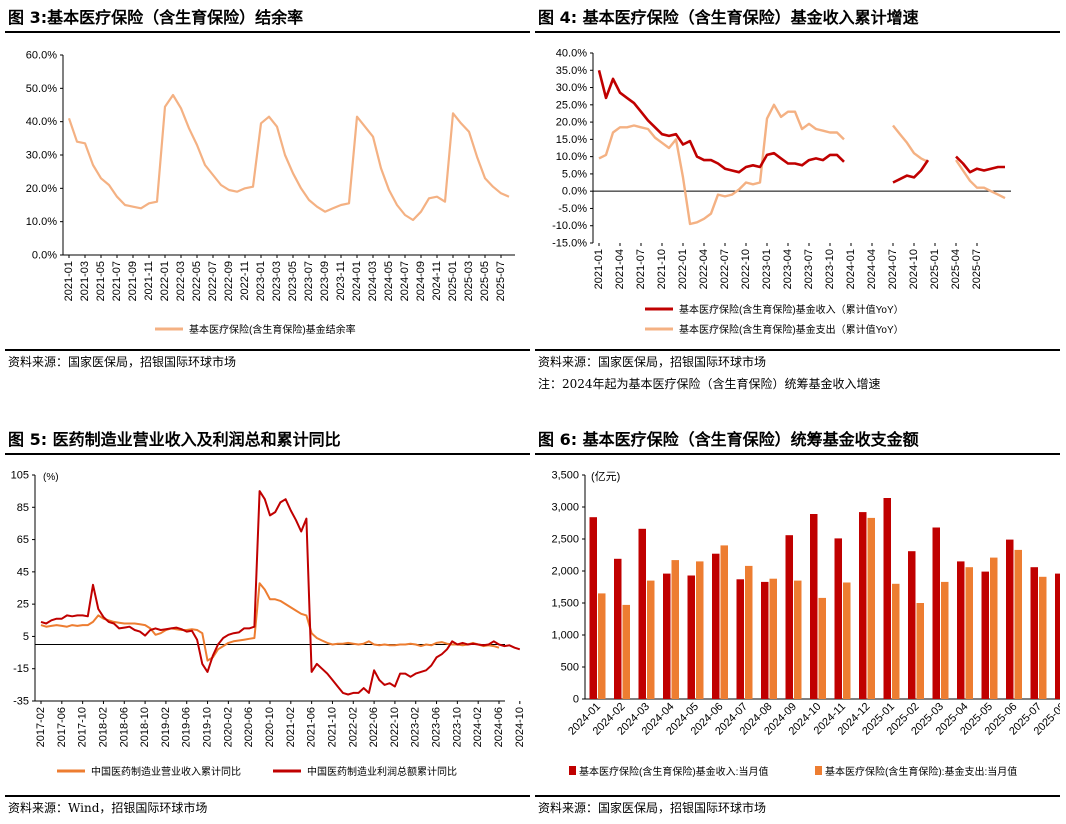 This screenshot has width=1066, height=824. What do you see at coordinates (374, 727) in the screenshot?
I see `x-tick-label: 2022-06` at bounding box center [374, 727].